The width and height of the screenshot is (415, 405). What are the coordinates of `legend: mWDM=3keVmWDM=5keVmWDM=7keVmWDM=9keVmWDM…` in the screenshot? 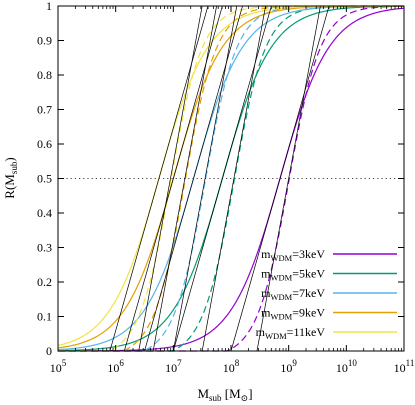 It's located at (326, 294).